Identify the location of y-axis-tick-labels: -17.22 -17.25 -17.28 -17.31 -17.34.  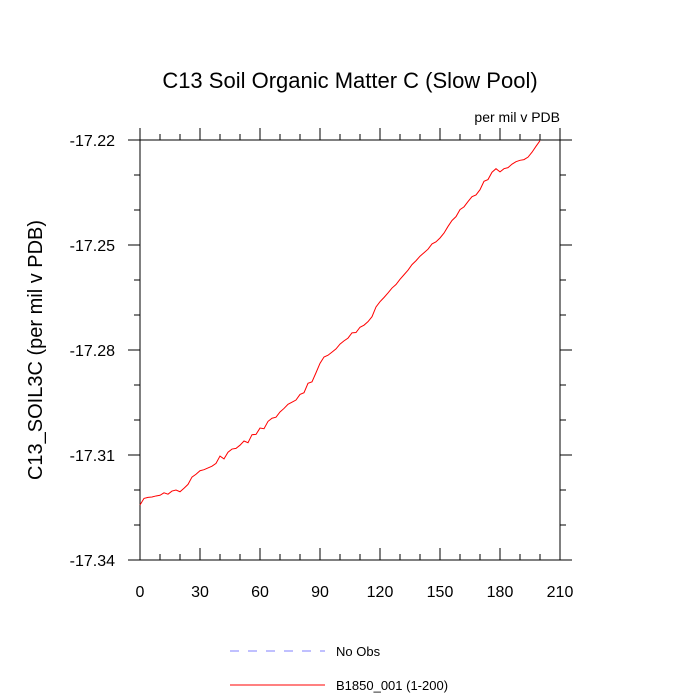
(92, 351).